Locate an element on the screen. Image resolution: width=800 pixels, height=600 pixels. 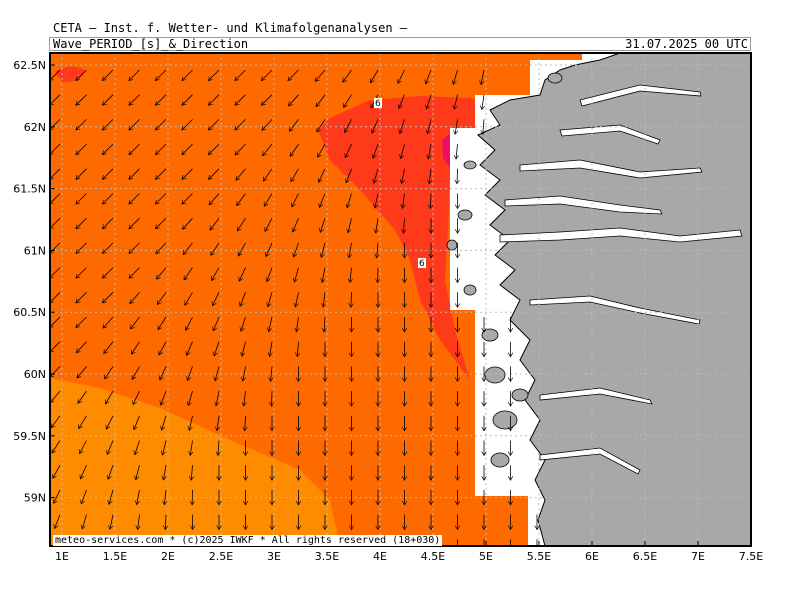
lat-label: 62.5N is located at coordinates (29, 65).